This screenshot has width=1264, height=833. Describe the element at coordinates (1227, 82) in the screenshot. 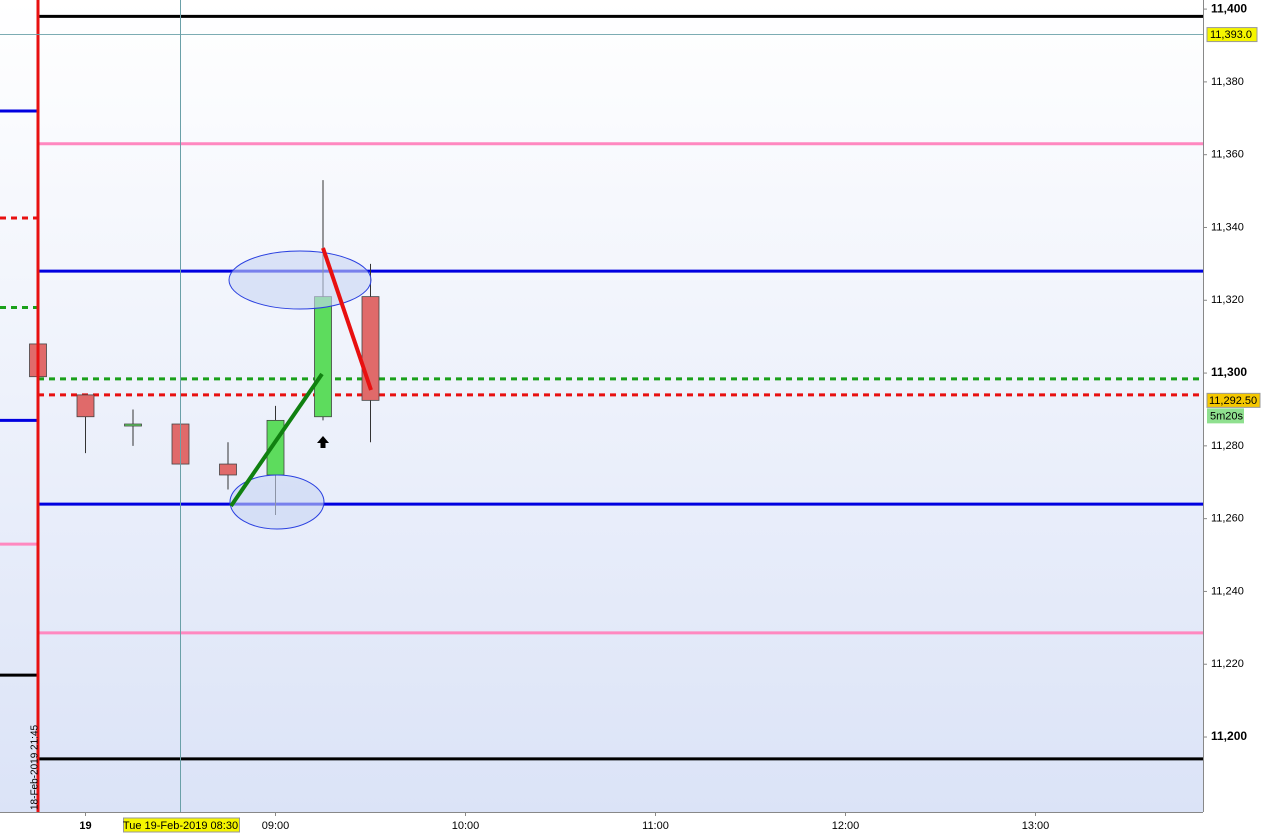

I see `y-tick-label: 11,380` at that location.